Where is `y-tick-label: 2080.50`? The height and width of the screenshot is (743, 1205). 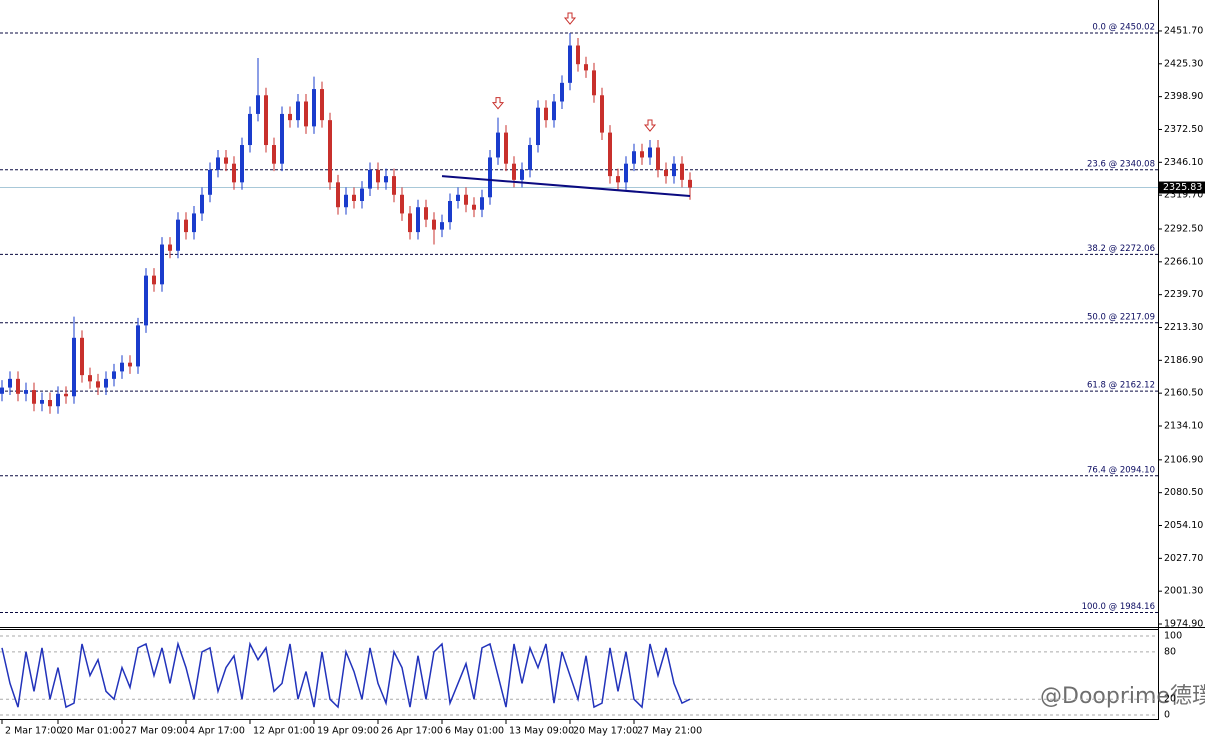 y-tick-label: 2080.50 is located at coordinates (1183, 492).